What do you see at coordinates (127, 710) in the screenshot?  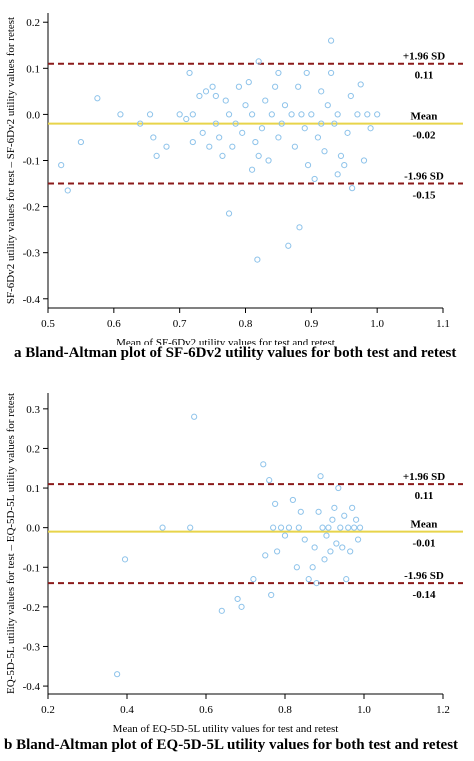 I see `x-tick-label: 0.4` at bounding box center [127, 710].